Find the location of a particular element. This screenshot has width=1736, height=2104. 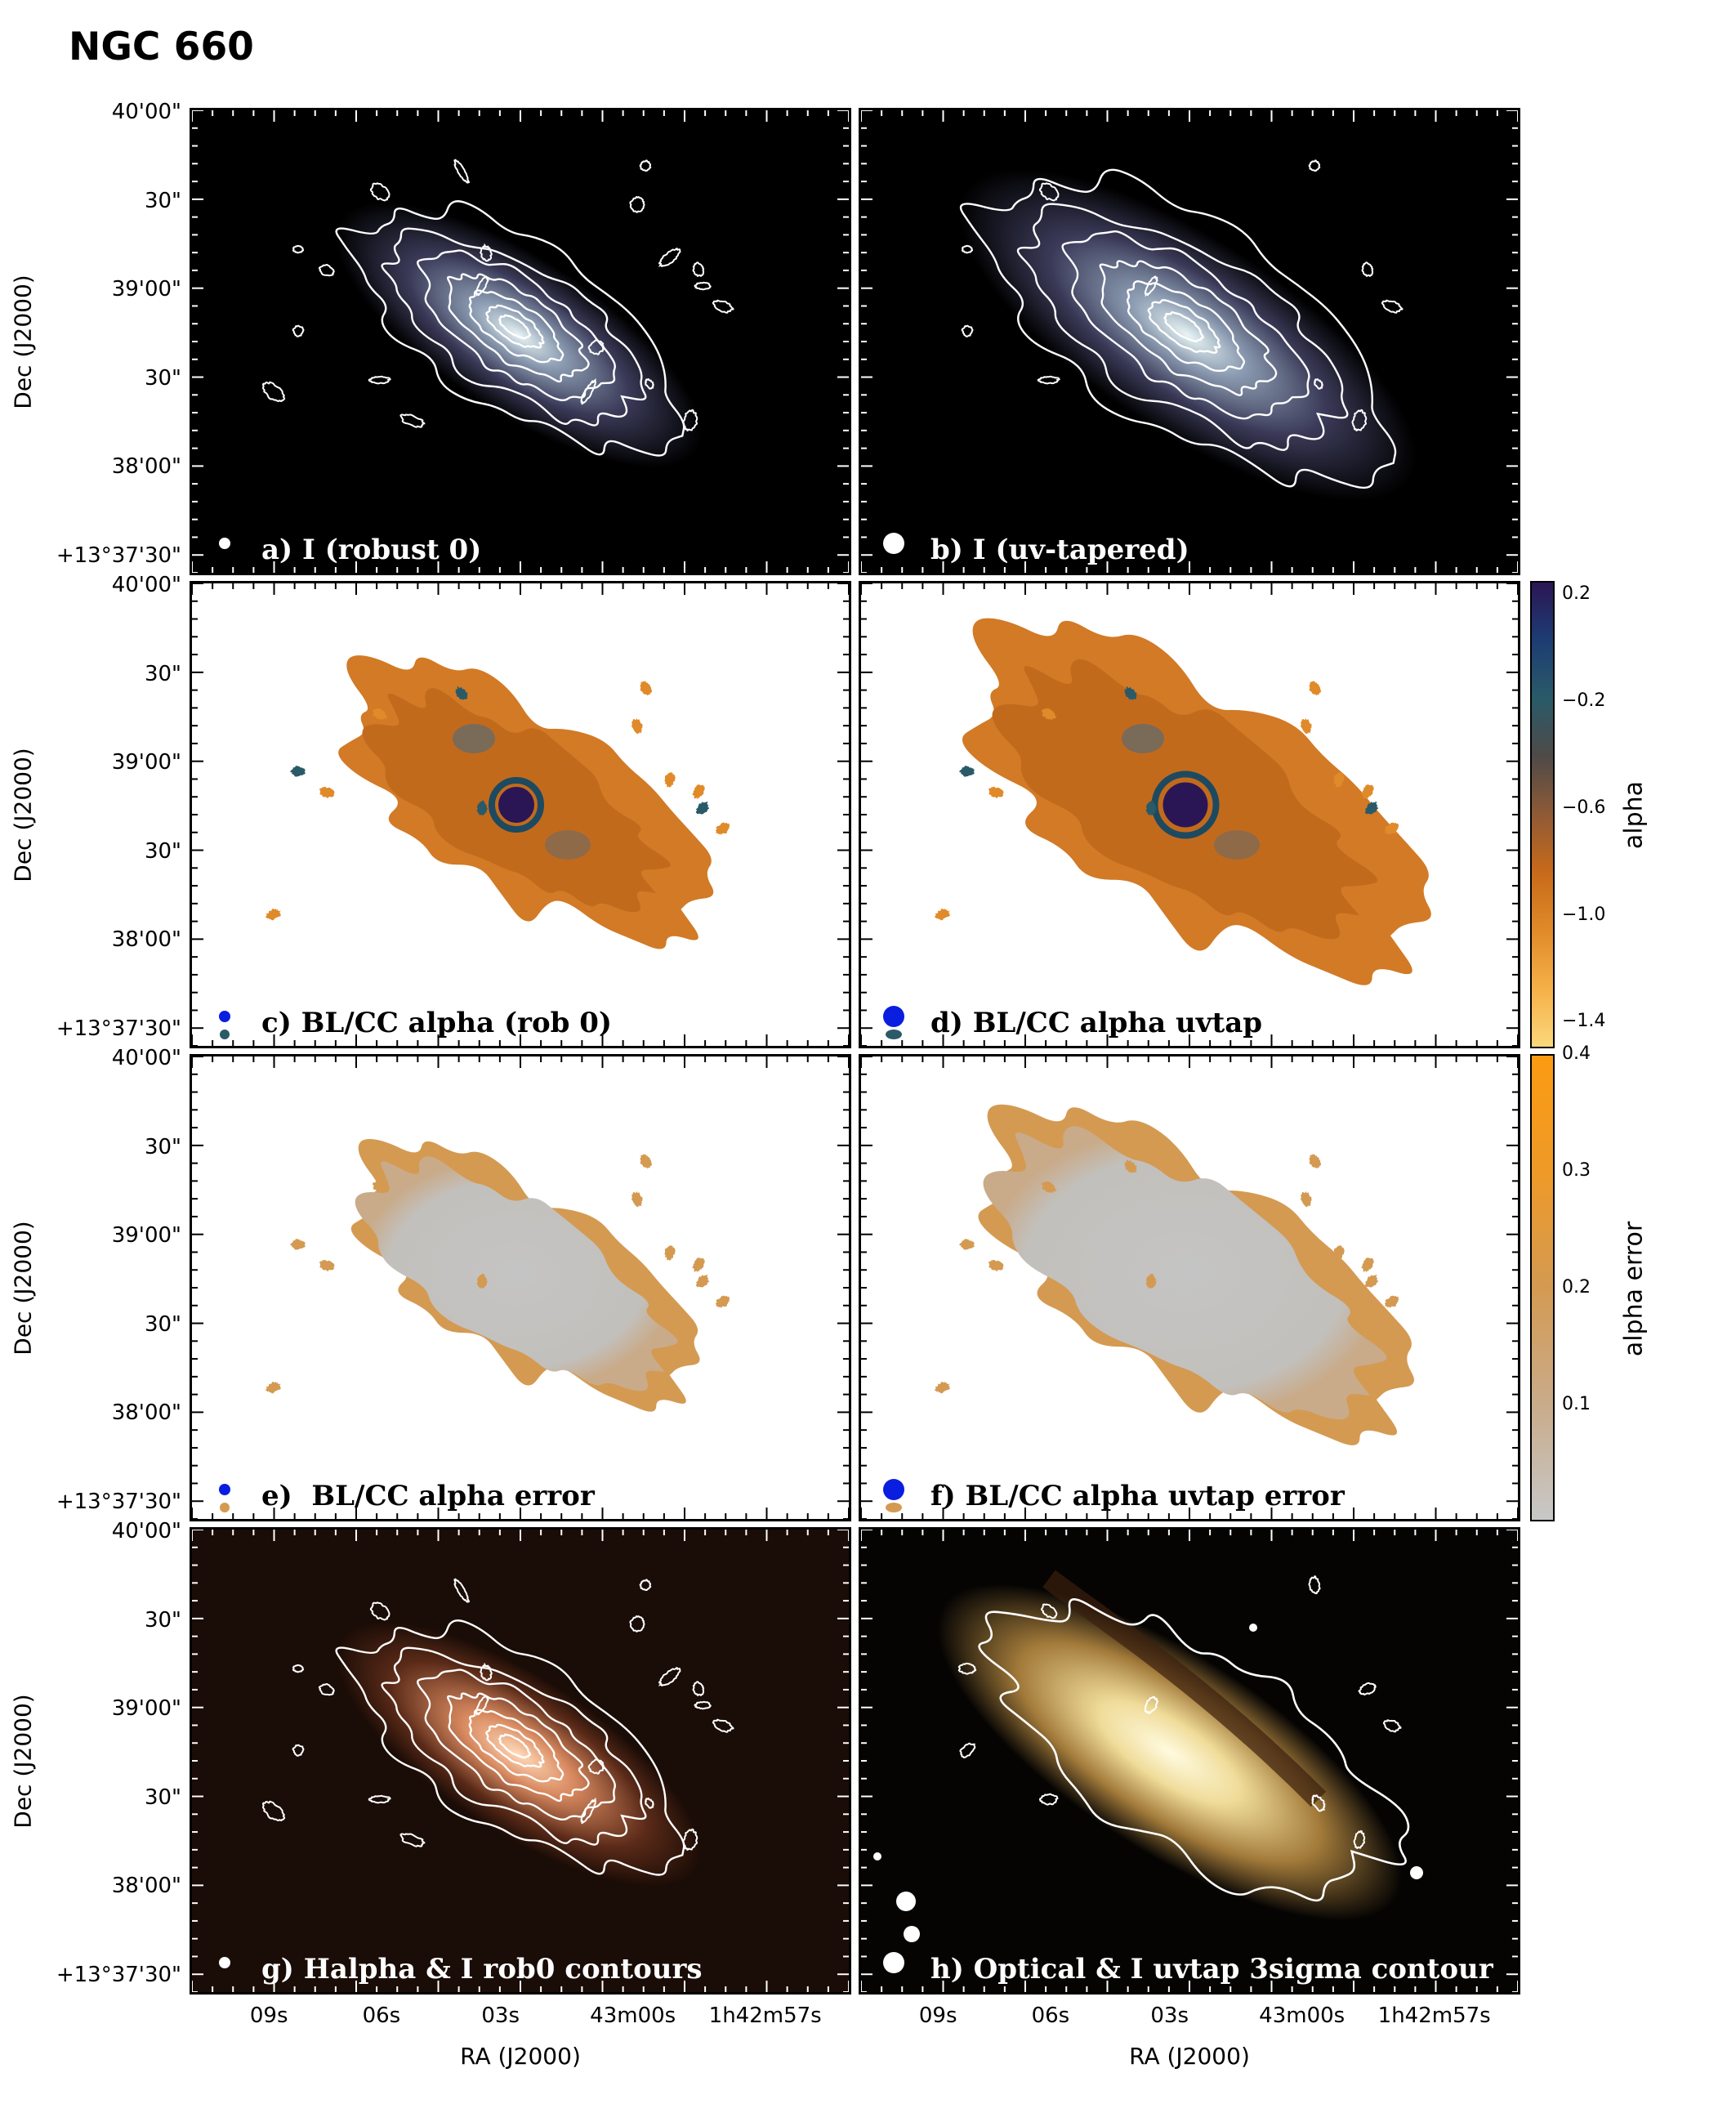

x-axis-label: RA (J2000) is located at coordinates (521, 2056).